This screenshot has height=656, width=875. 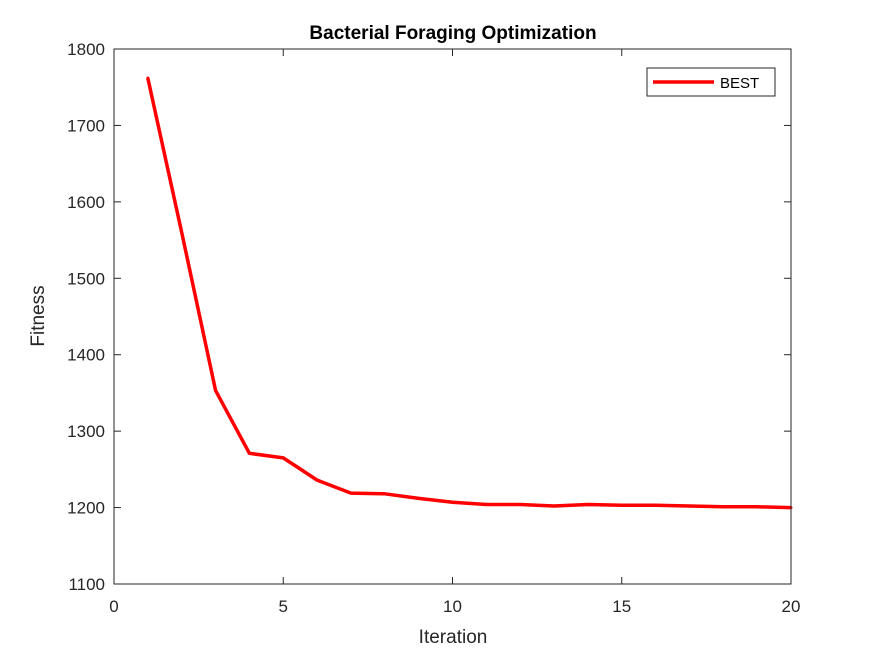 I want to click on y-tick-label: 1800, so click(x=86, y=49).